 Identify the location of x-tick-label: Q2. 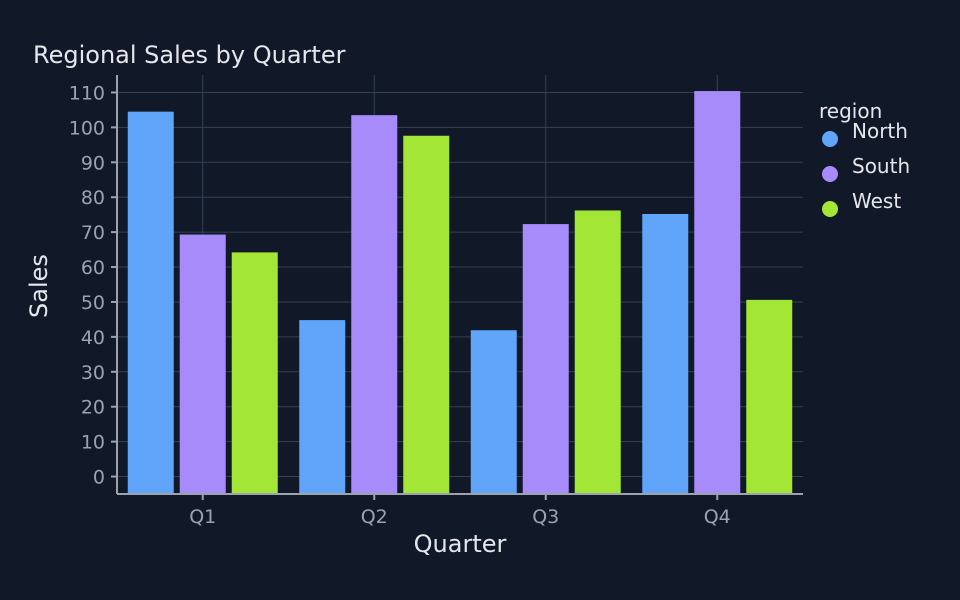
(374, 517).